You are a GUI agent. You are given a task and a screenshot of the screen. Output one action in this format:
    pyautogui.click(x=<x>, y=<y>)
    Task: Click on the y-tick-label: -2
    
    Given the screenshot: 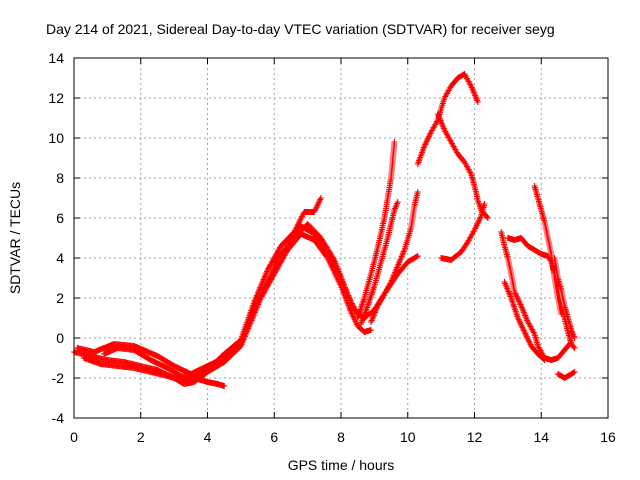 What is the action you would take?
    pyautogui.click(x=58, y=378)
    